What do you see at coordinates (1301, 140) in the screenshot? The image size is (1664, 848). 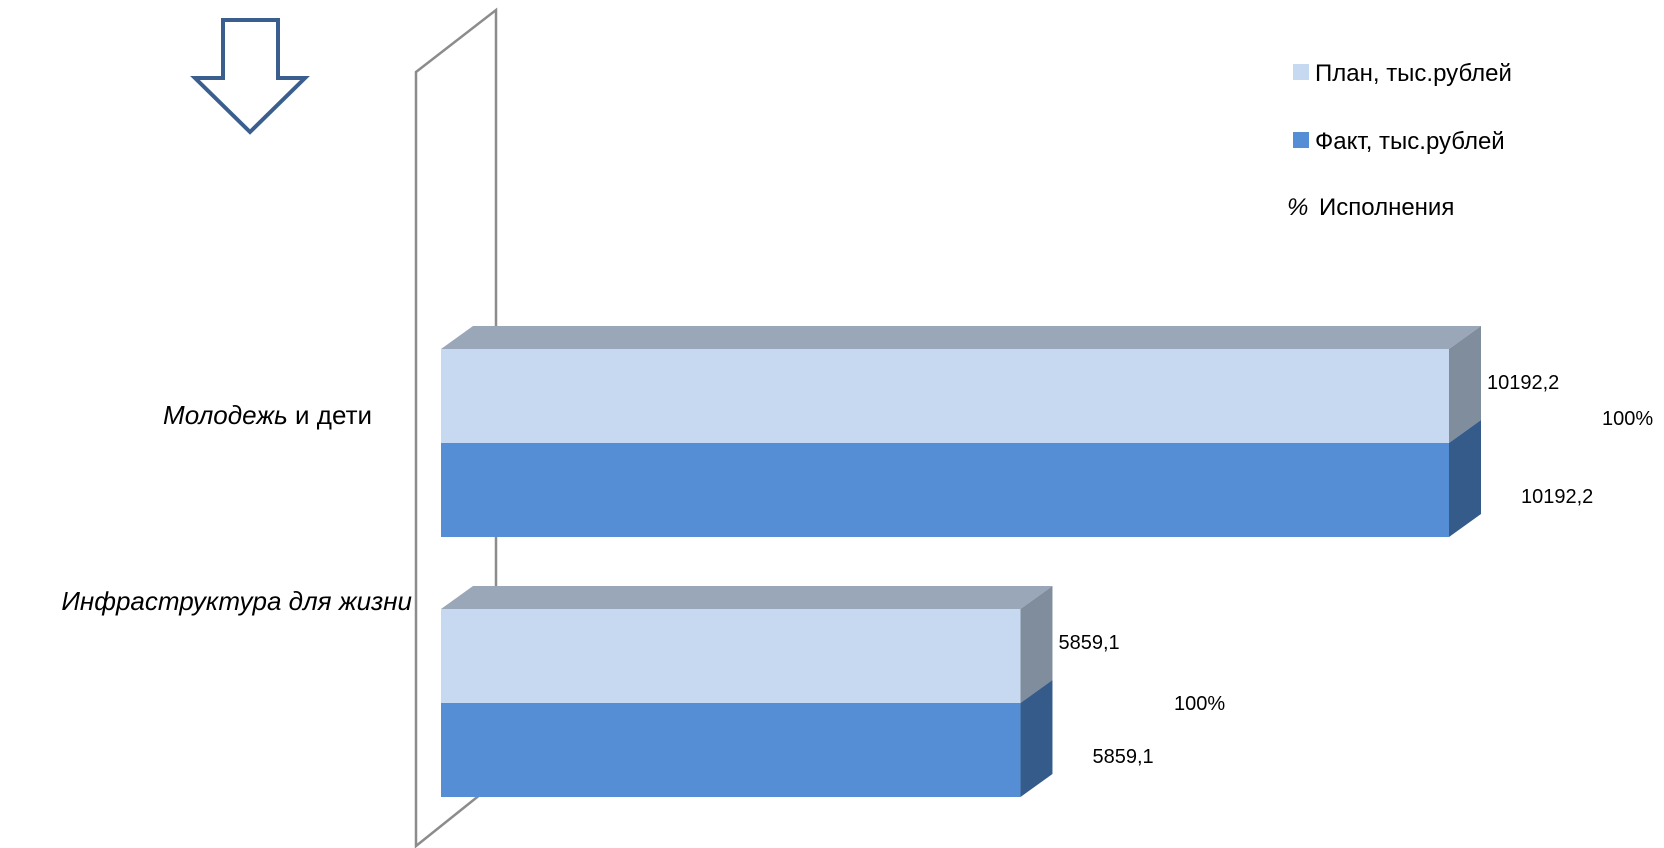 I see `legend-swatch-fact` at bounding box center [1301, 140].